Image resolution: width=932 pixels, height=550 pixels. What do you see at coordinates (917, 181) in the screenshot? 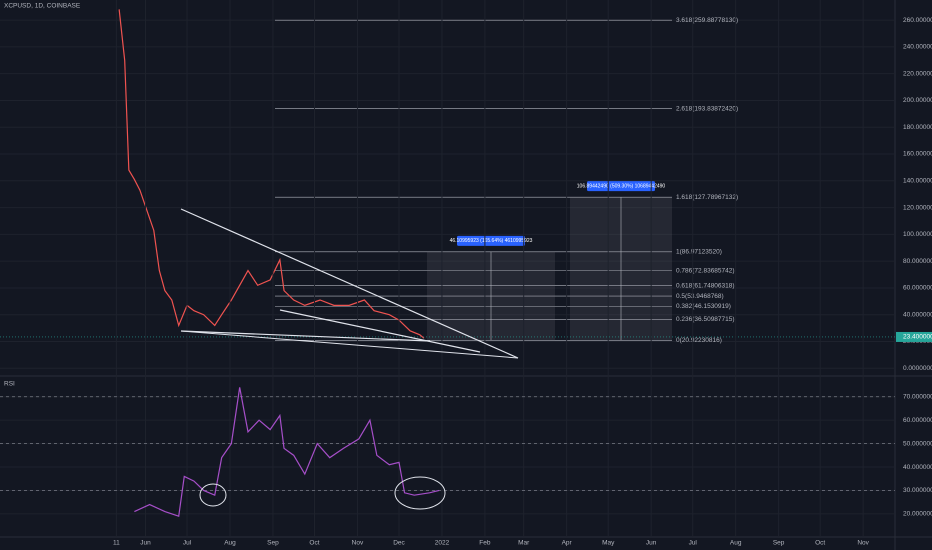
I see `y-tick-label: 140.00000000` at bounding box center [917, 181].